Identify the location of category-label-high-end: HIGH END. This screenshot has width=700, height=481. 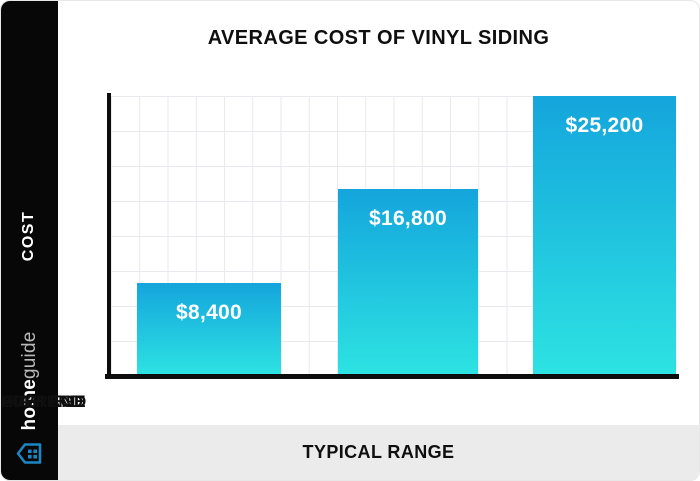
(44, 401).